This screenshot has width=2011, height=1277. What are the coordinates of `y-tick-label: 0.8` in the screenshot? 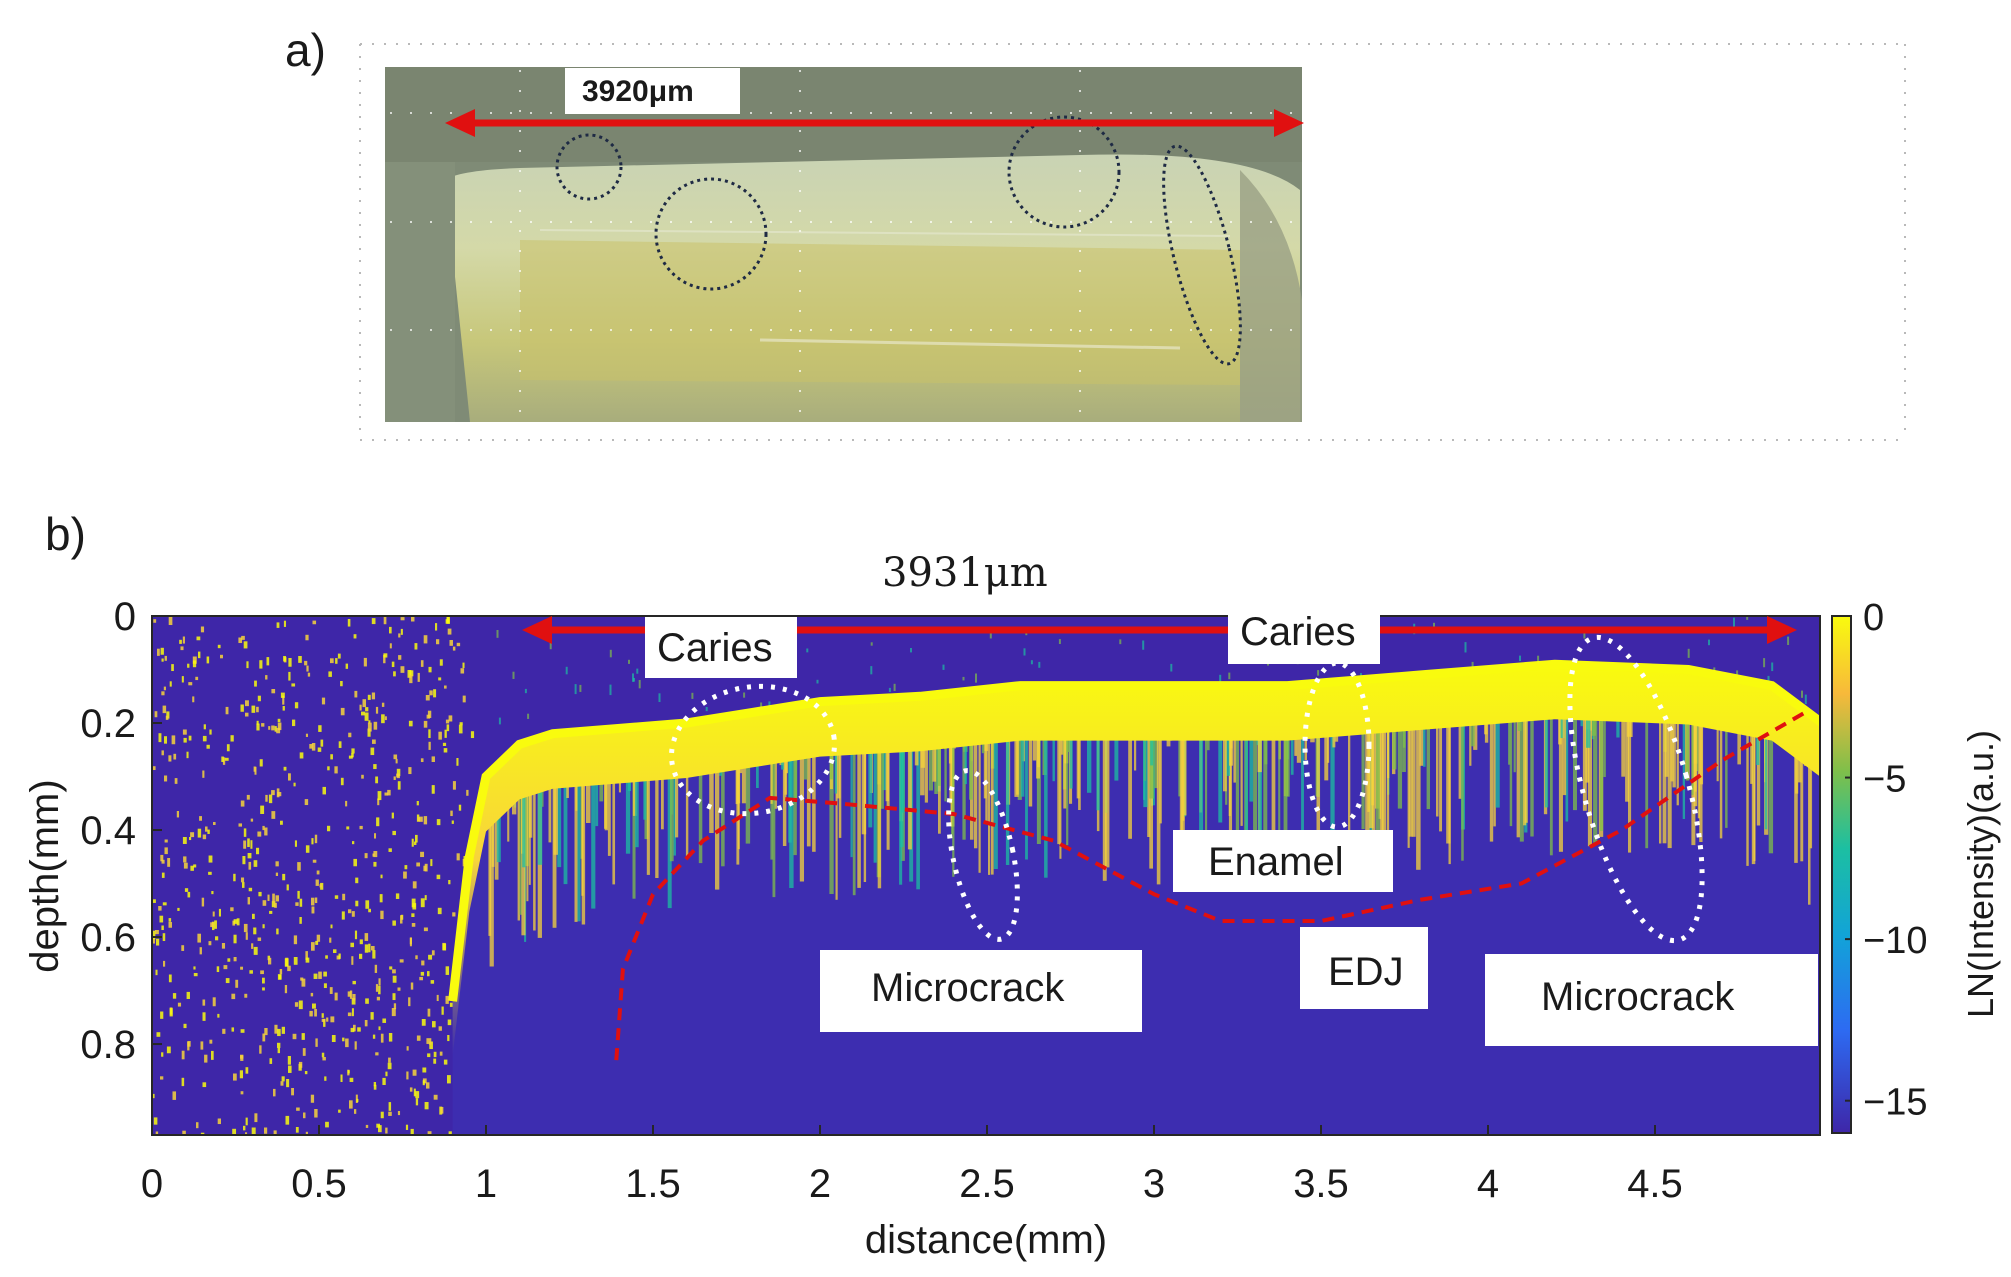 It's located at (108, 1045).